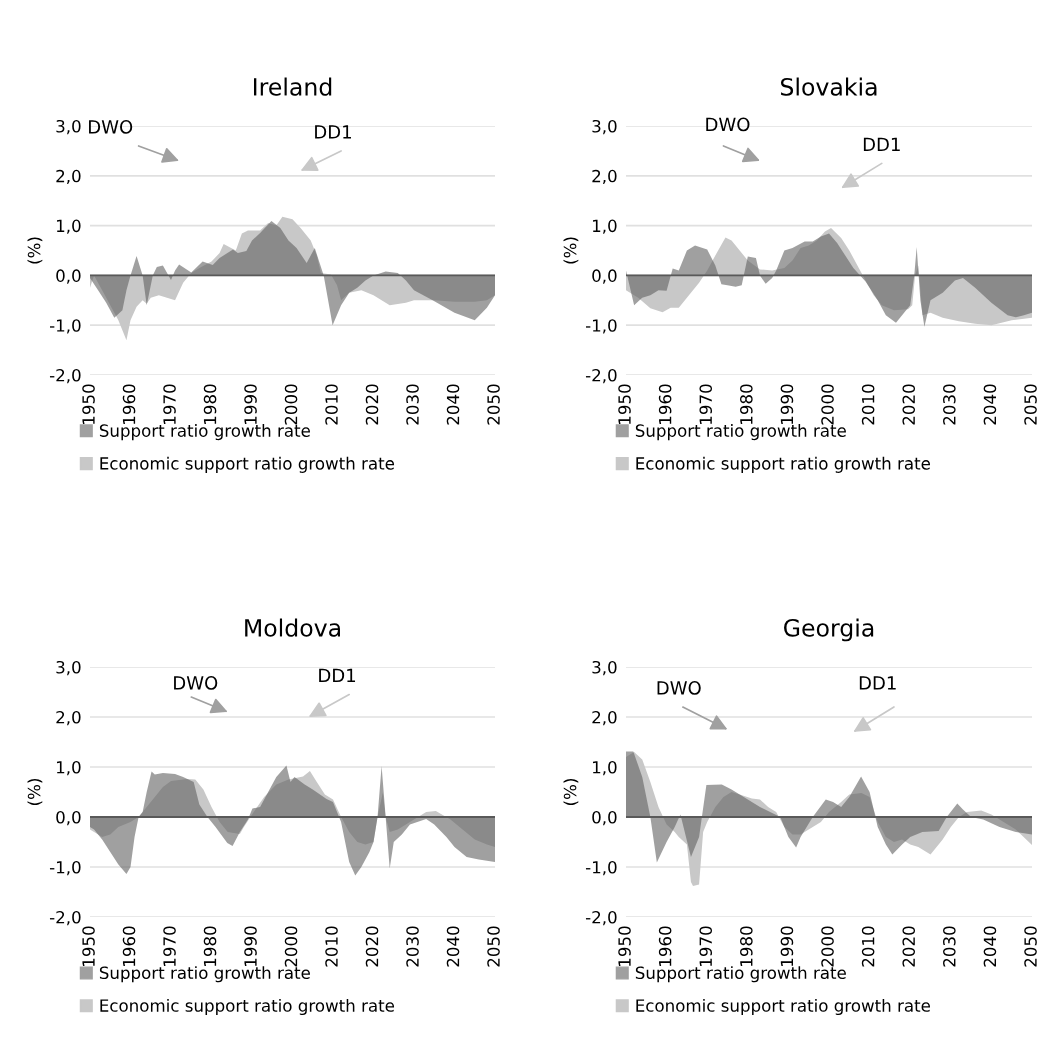 The width and height of the screenshot is (1038, 1062). Describe the element at coordinates (292, 627) in the screenshot. I see `chart-title: Moldova` at that location.